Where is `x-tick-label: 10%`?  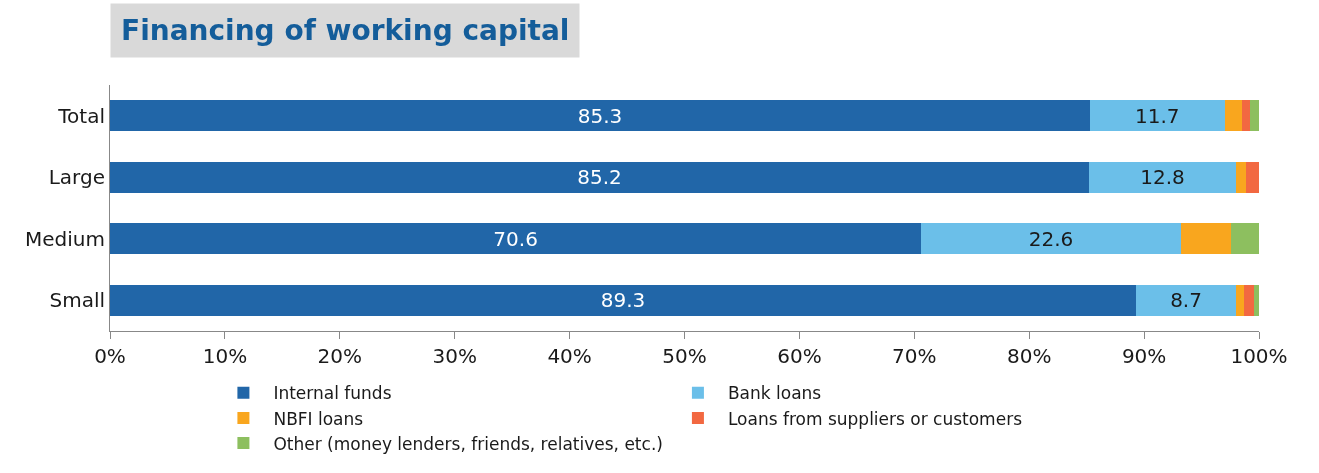 x-tick-label: 10% is located at coordinates (225, 356).